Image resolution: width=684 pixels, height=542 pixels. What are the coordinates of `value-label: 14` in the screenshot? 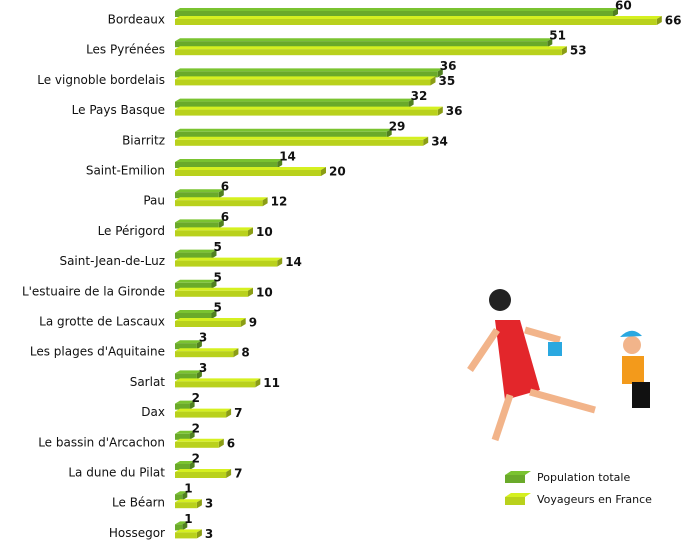 It's located at (293, 262).